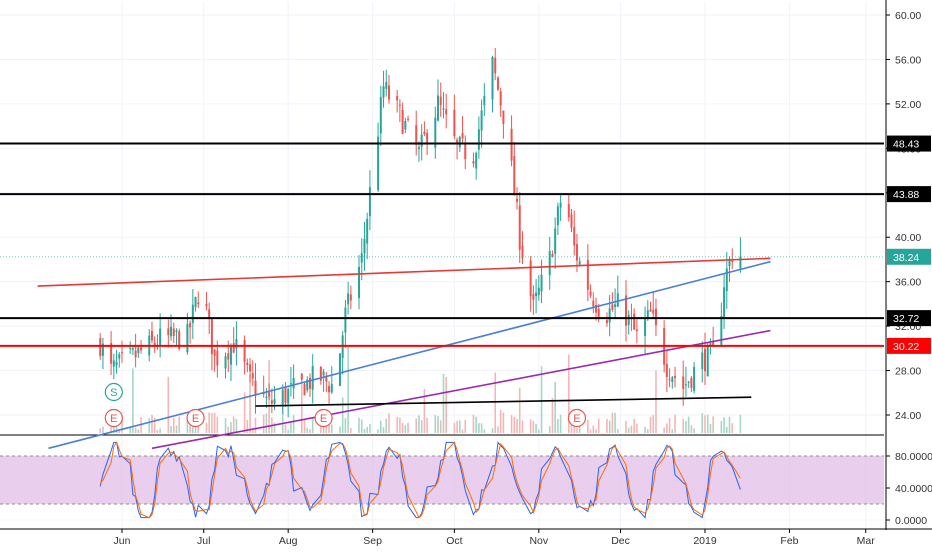  I want to click on price-label-text: 32.72, so click(906, 319).